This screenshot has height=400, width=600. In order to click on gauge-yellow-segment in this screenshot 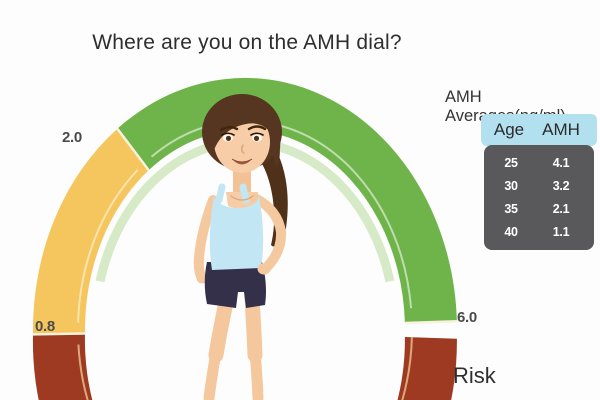, I will do `click(90, 231)`.